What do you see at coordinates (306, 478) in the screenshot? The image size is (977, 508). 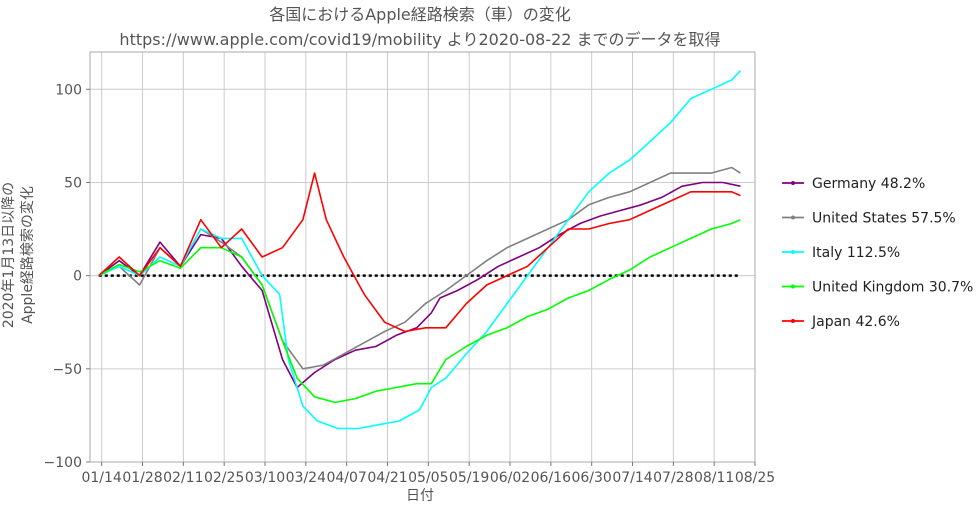 I see `x-tick-label: 03/24` at bounding box center [306, 478].